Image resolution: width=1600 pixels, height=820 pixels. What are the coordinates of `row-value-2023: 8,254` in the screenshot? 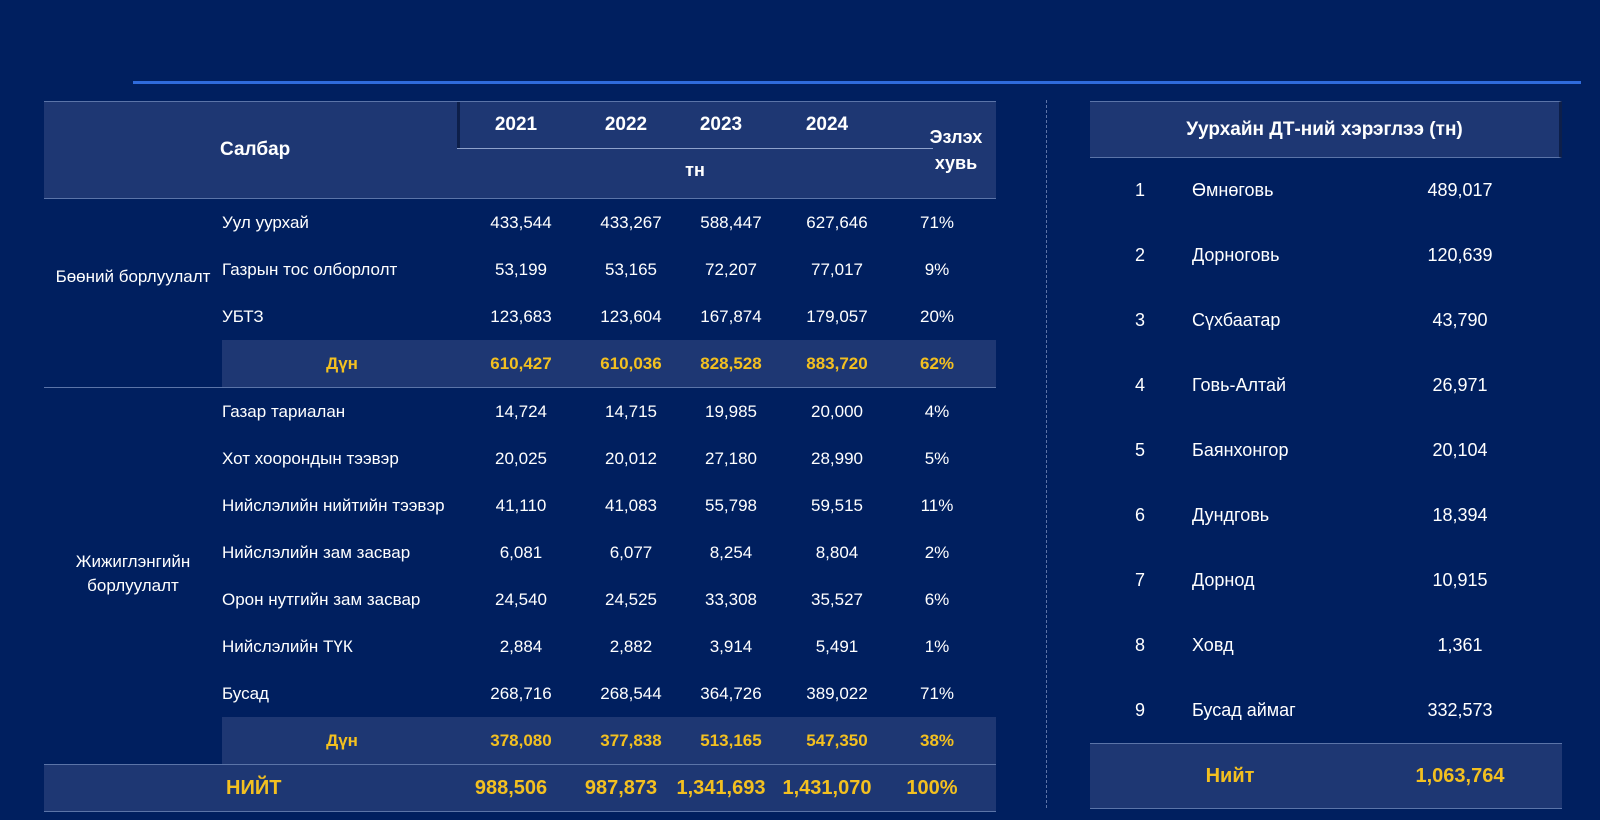 It's located at (731, 552).